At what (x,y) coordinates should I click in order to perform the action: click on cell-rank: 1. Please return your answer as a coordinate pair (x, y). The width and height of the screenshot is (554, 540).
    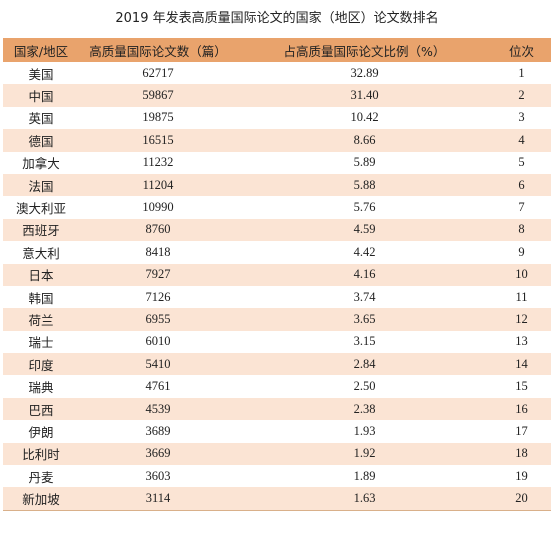
    Looking at the image, I should click on (521, 72).